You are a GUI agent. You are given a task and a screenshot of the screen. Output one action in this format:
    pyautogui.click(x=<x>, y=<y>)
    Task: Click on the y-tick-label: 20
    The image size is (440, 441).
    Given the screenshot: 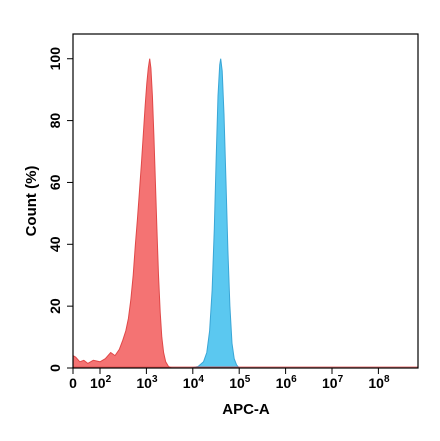 What is the action you would take?
    pyautogui.click(x=55, y=306)
    